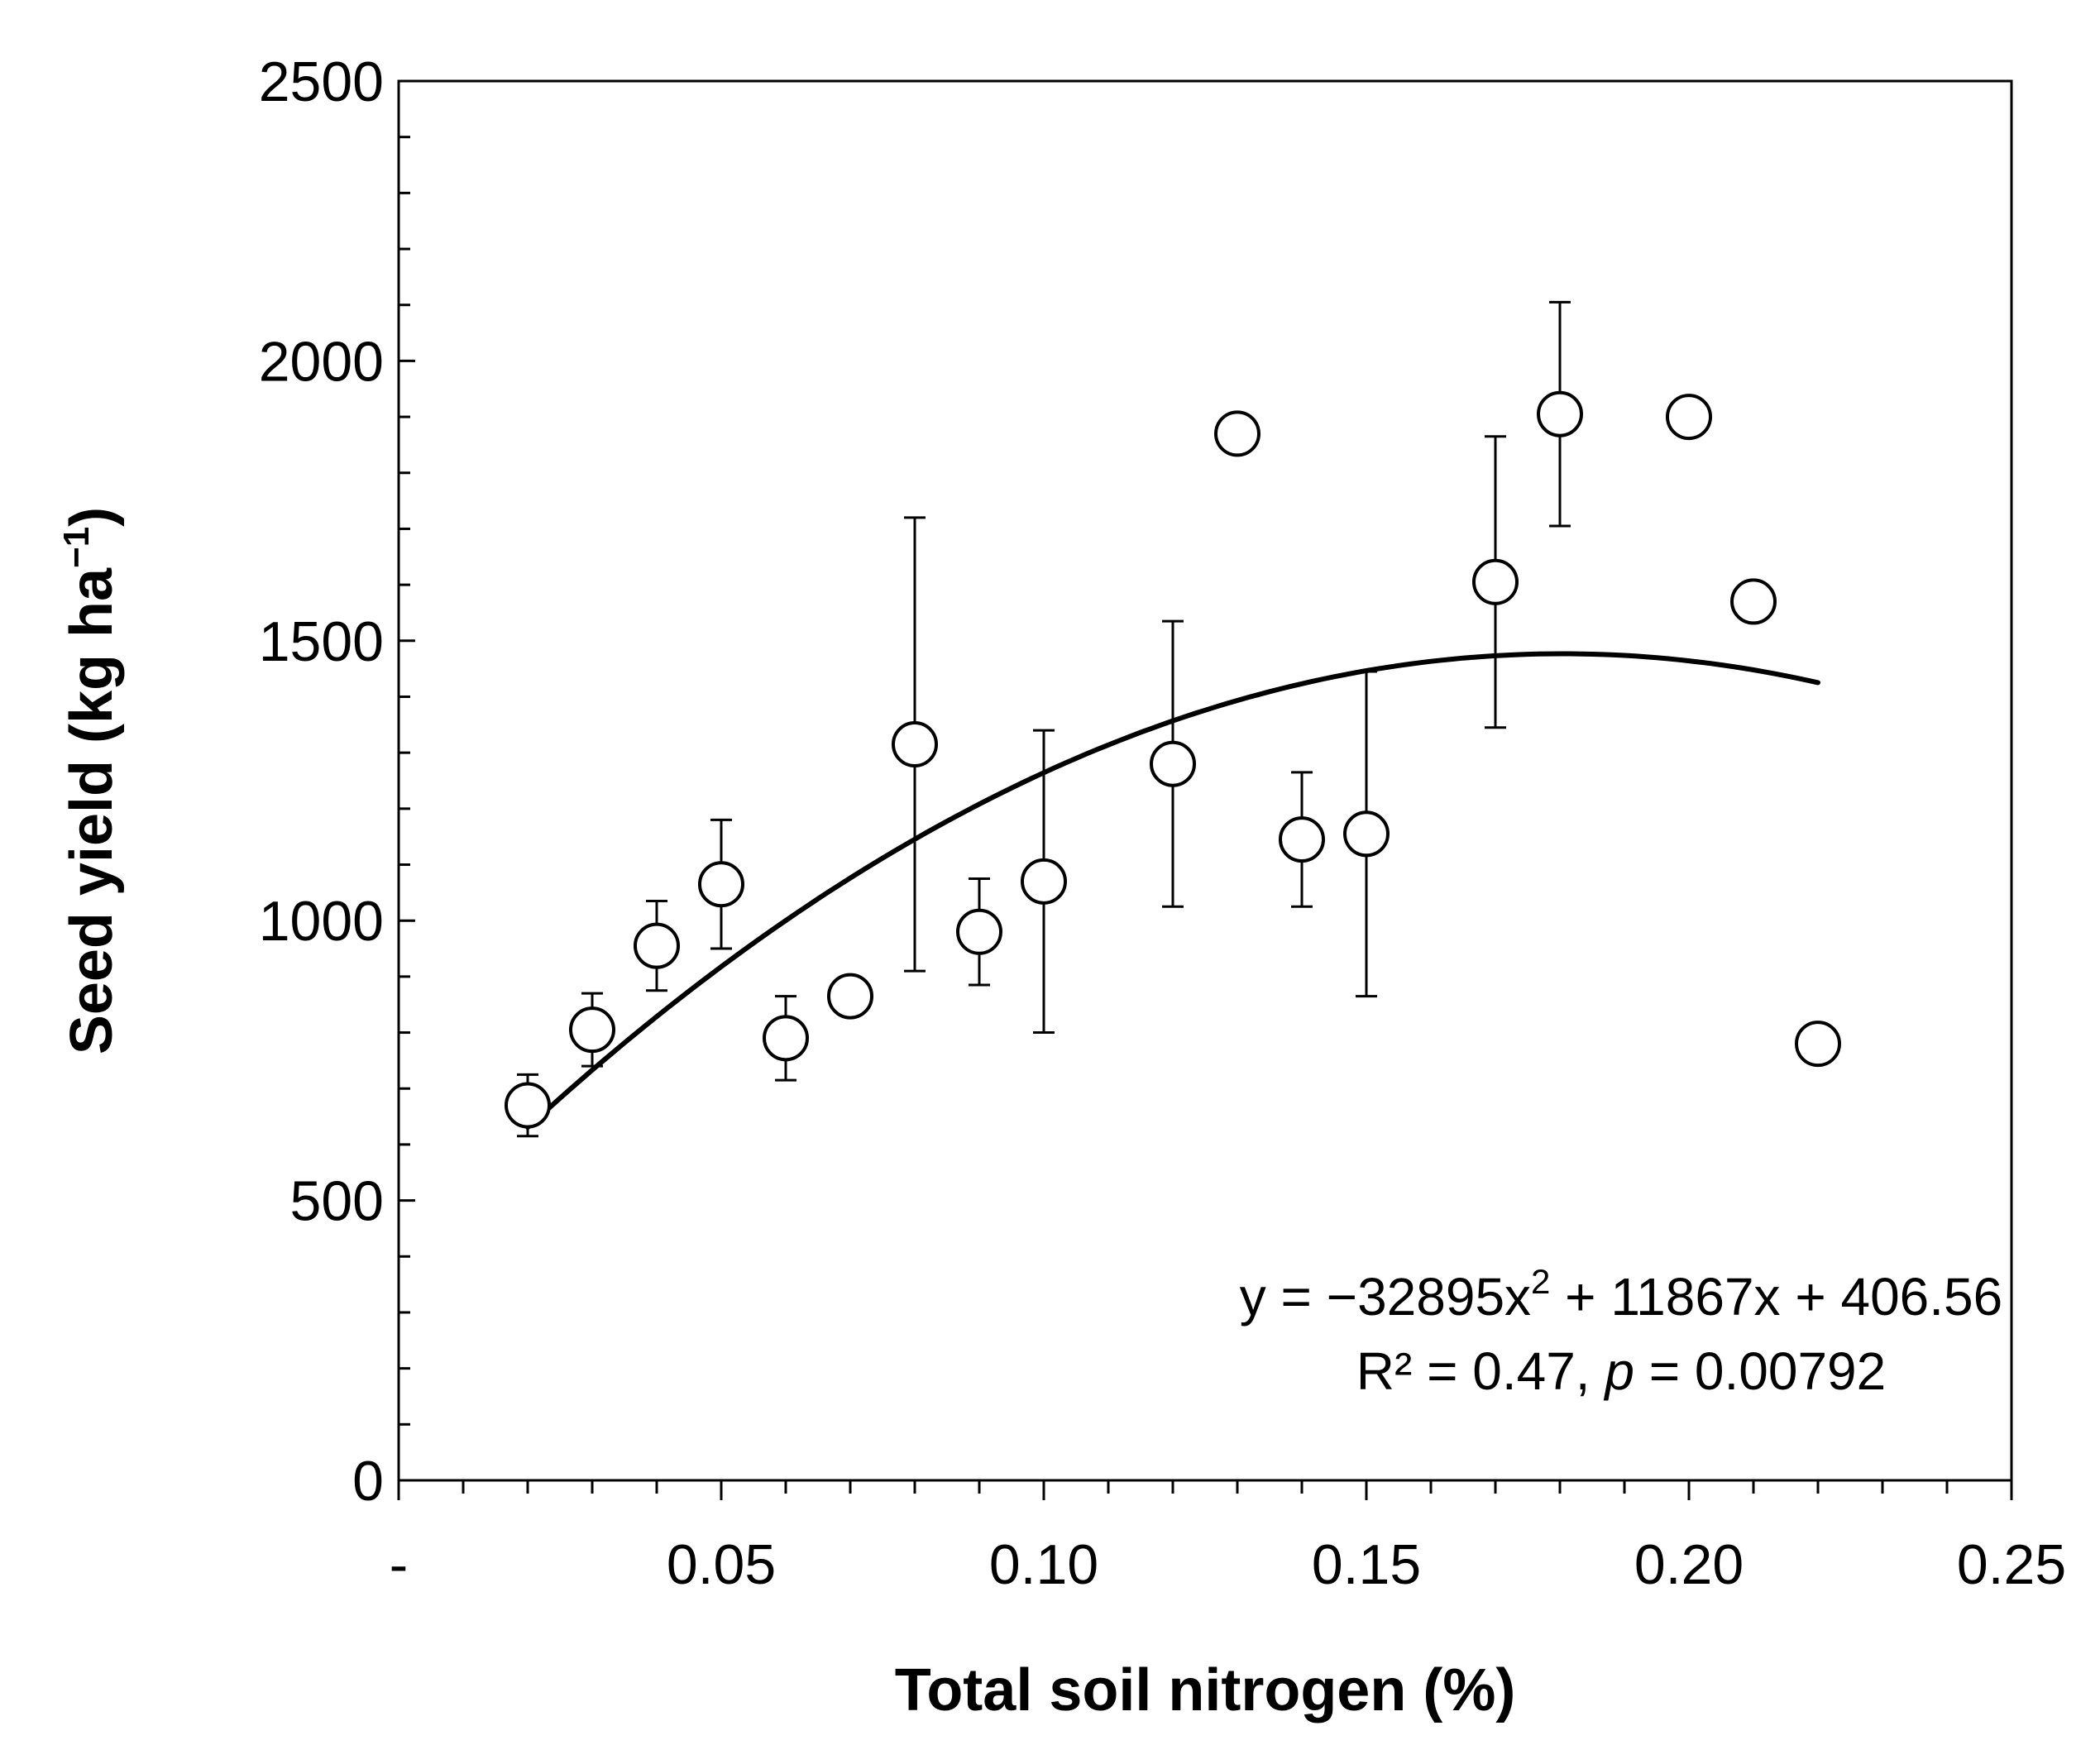  I want to click on stats-p-value: = 0.00792, so click(1760, 1371).